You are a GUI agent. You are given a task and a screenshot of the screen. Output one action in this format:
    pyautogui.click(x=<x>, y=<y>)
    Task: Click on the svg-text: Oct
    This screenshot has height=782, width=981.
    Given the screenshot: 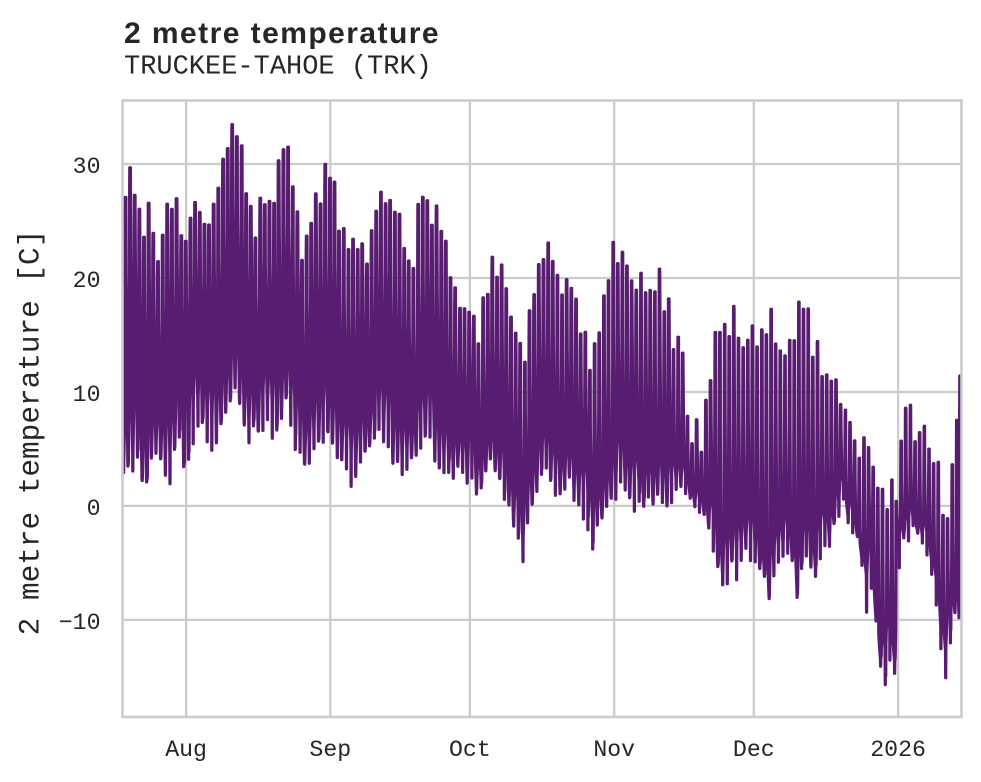 What is the action you would take?
    pyautogui.click(x=470, y=750)
    